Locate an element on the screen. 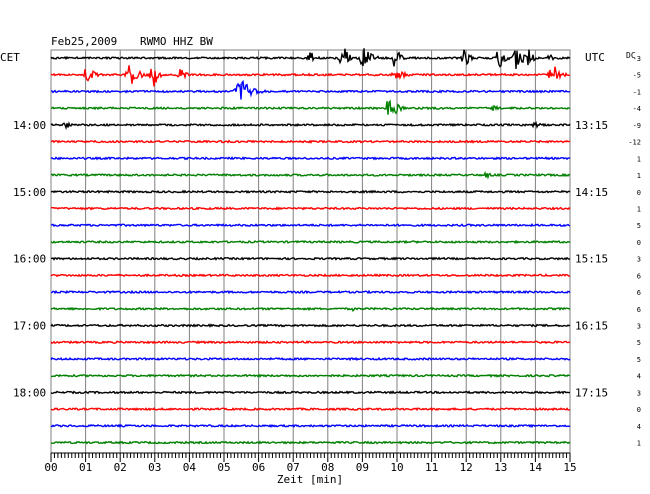 Image resolution: width=650 pixels, height=494 pixels. right-hour-label: 15:15 is located at coordinates (591, 259).